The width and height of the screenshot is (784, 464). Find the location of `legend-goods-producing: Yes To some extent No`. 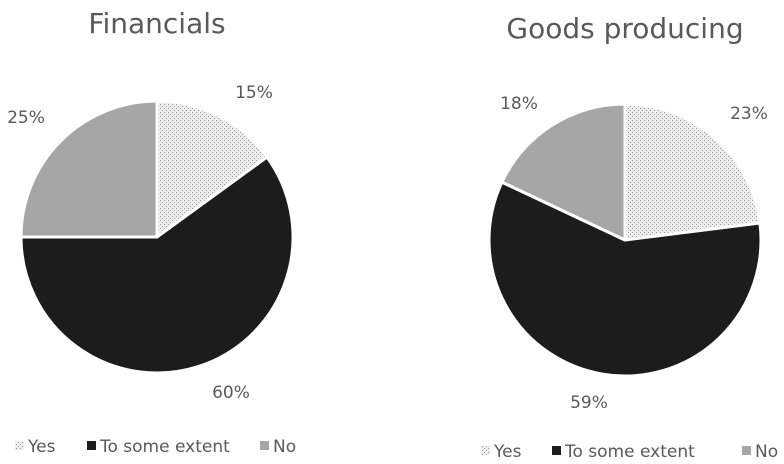

legend-goods-producing: Yes To some extent No is located at coordinates (629, 452).